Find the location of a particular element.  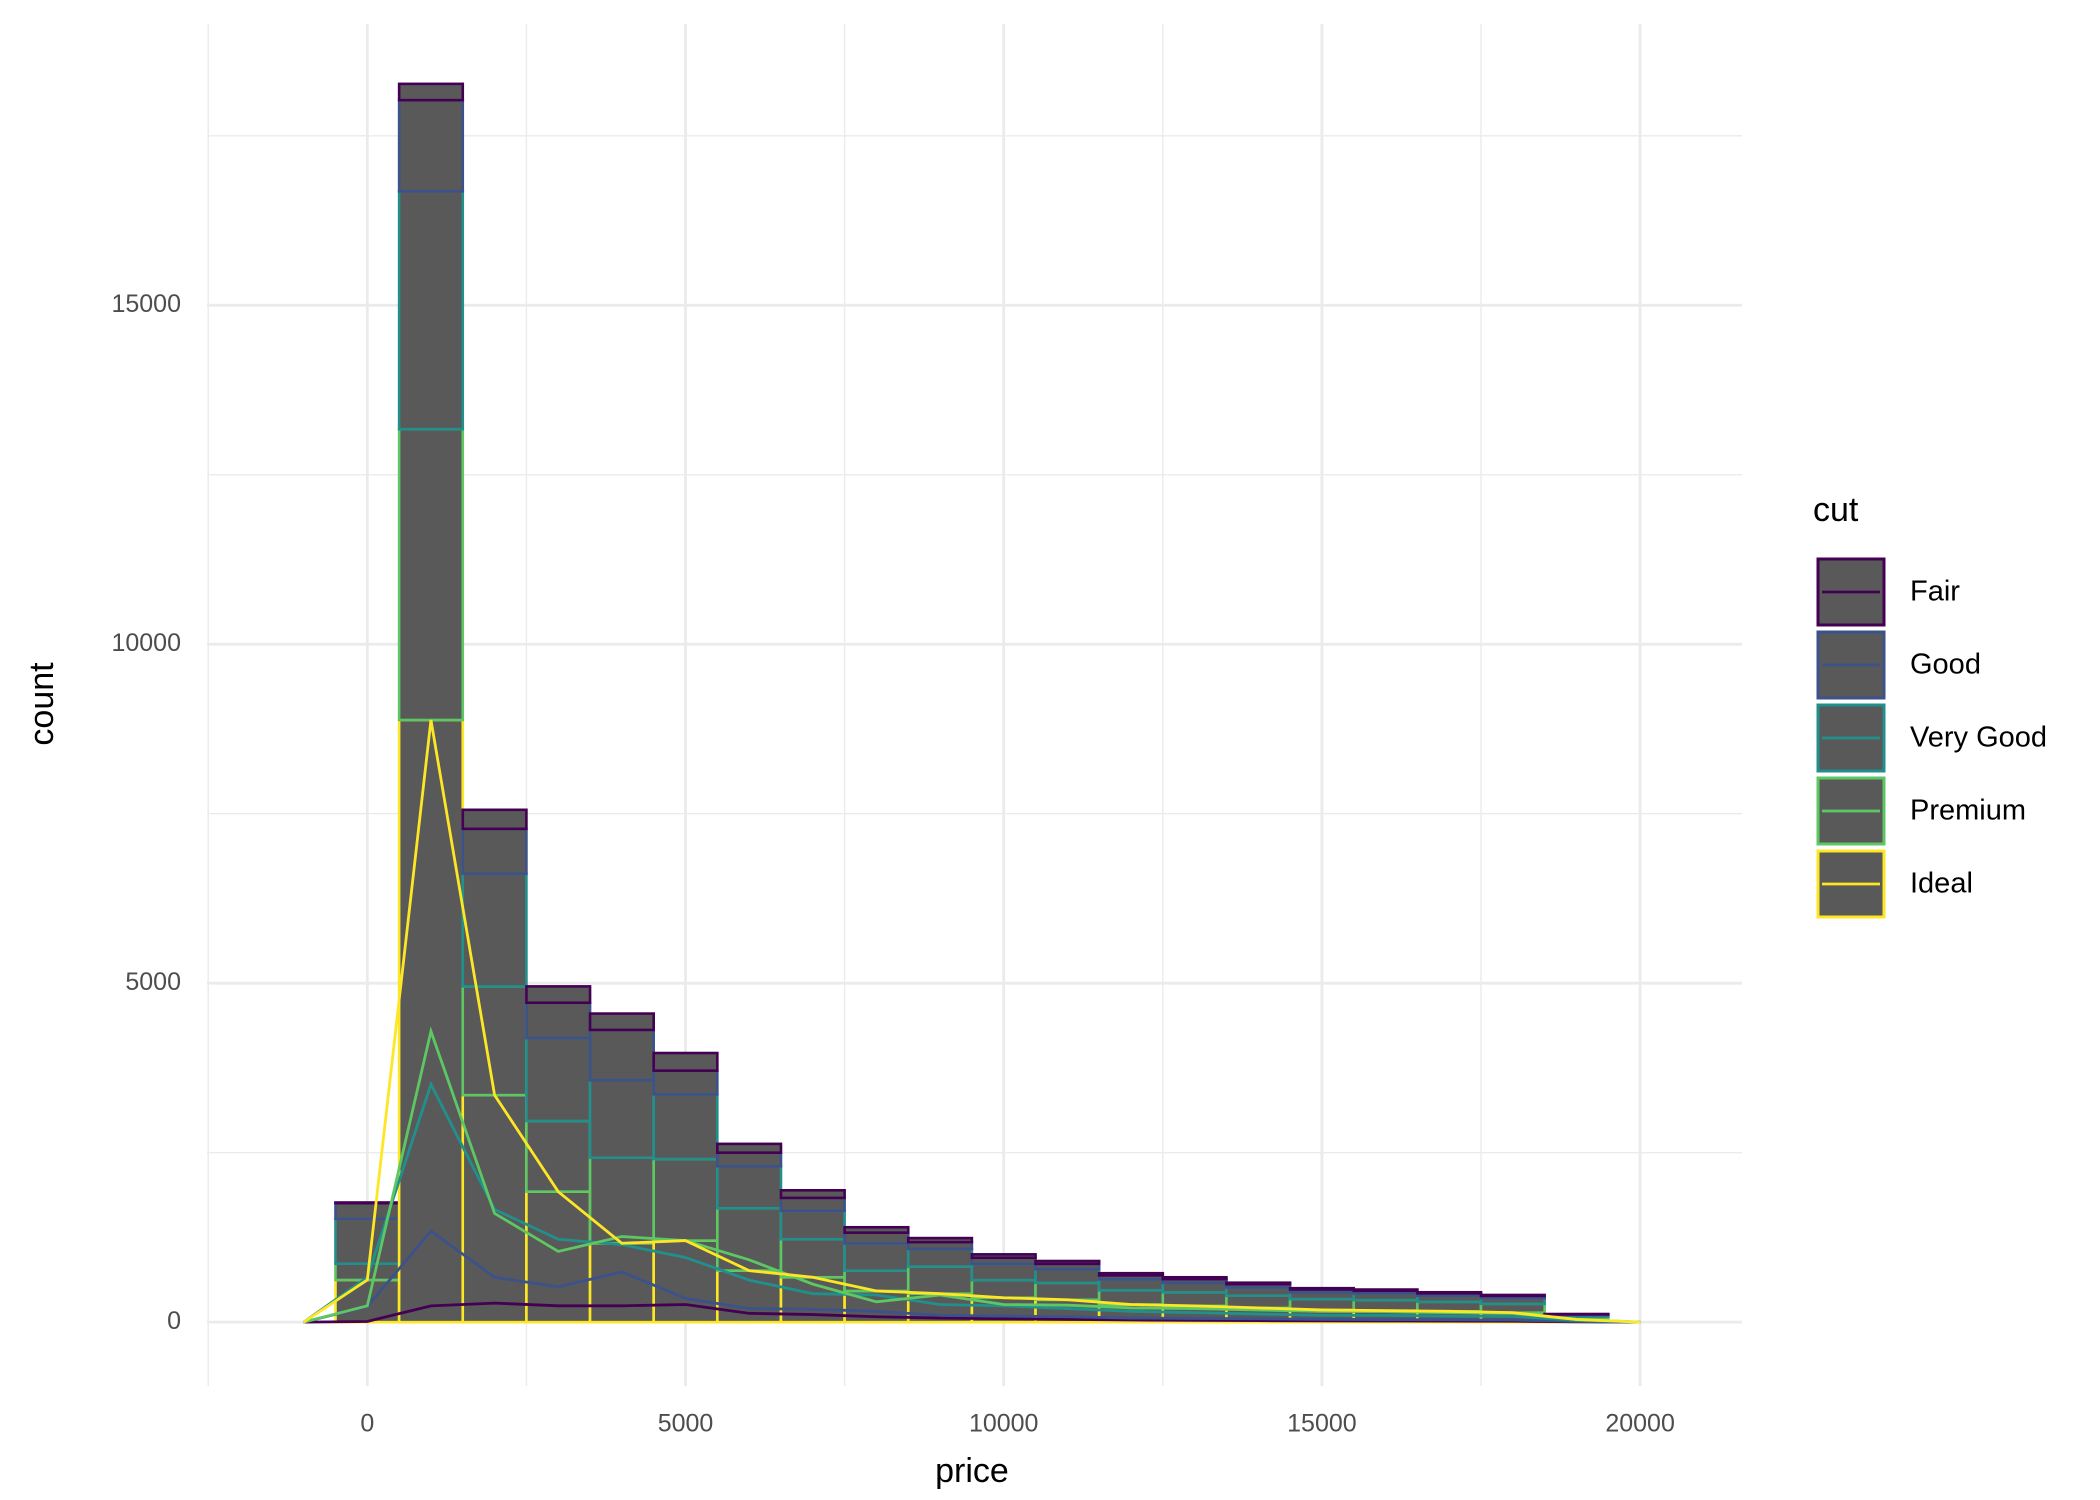

legend-label: Fair is located at coordinates (1935, 592).